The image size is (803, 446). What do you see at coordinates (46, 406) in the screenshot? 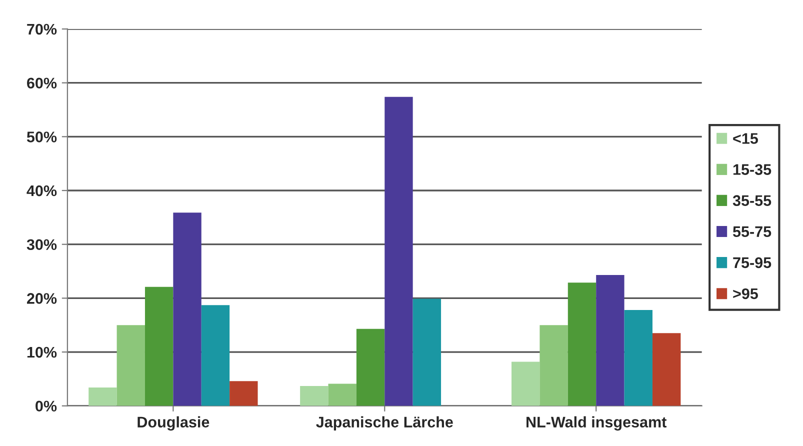
I see `y-tick-label: 0%` at bounding box center [46, 406].